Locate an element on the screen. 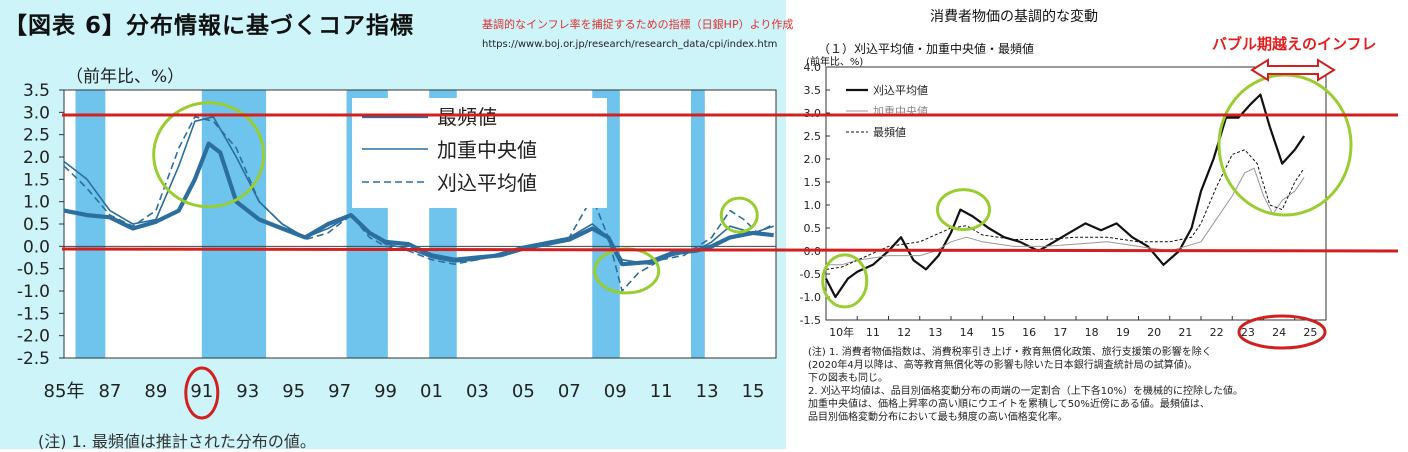 The height and width of the screenshot is (452, 1408). x-tick-label: 89 is located at coordinates (155, 391).